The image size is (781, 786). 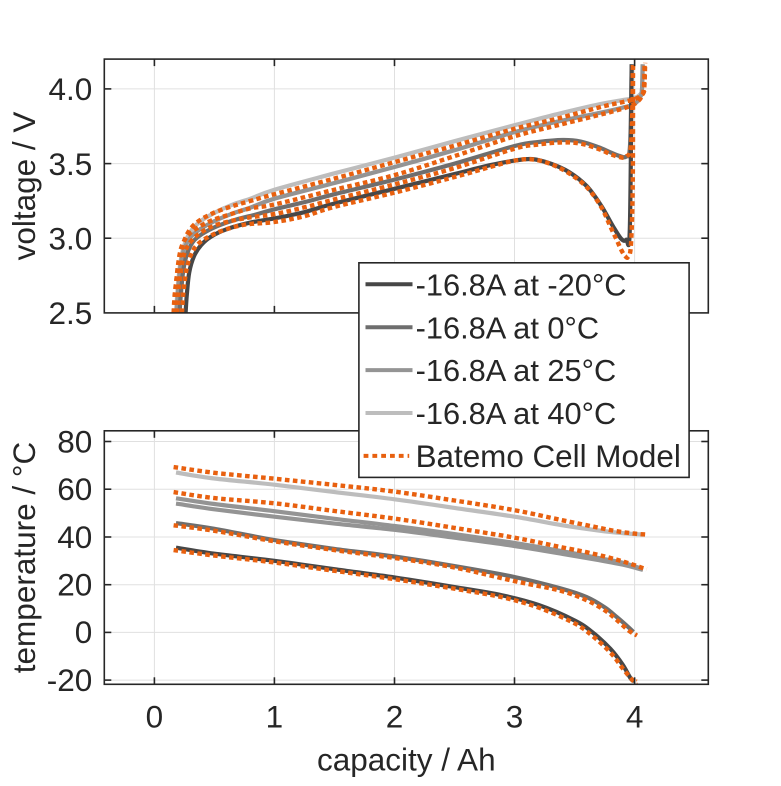 What do you see at coordinates (24, 557) in the screenshot?
I see `svg-text: temperature / °C` at bounding box center [24, 557].